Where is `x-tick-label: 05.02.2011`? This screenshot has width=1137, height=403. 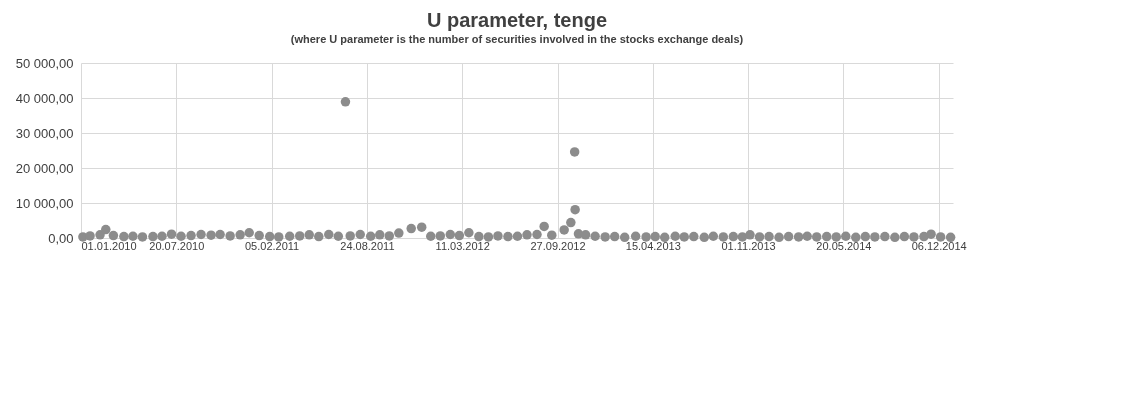
x-tick-label: 05.02.2011 is located at coordinates (272, 245).